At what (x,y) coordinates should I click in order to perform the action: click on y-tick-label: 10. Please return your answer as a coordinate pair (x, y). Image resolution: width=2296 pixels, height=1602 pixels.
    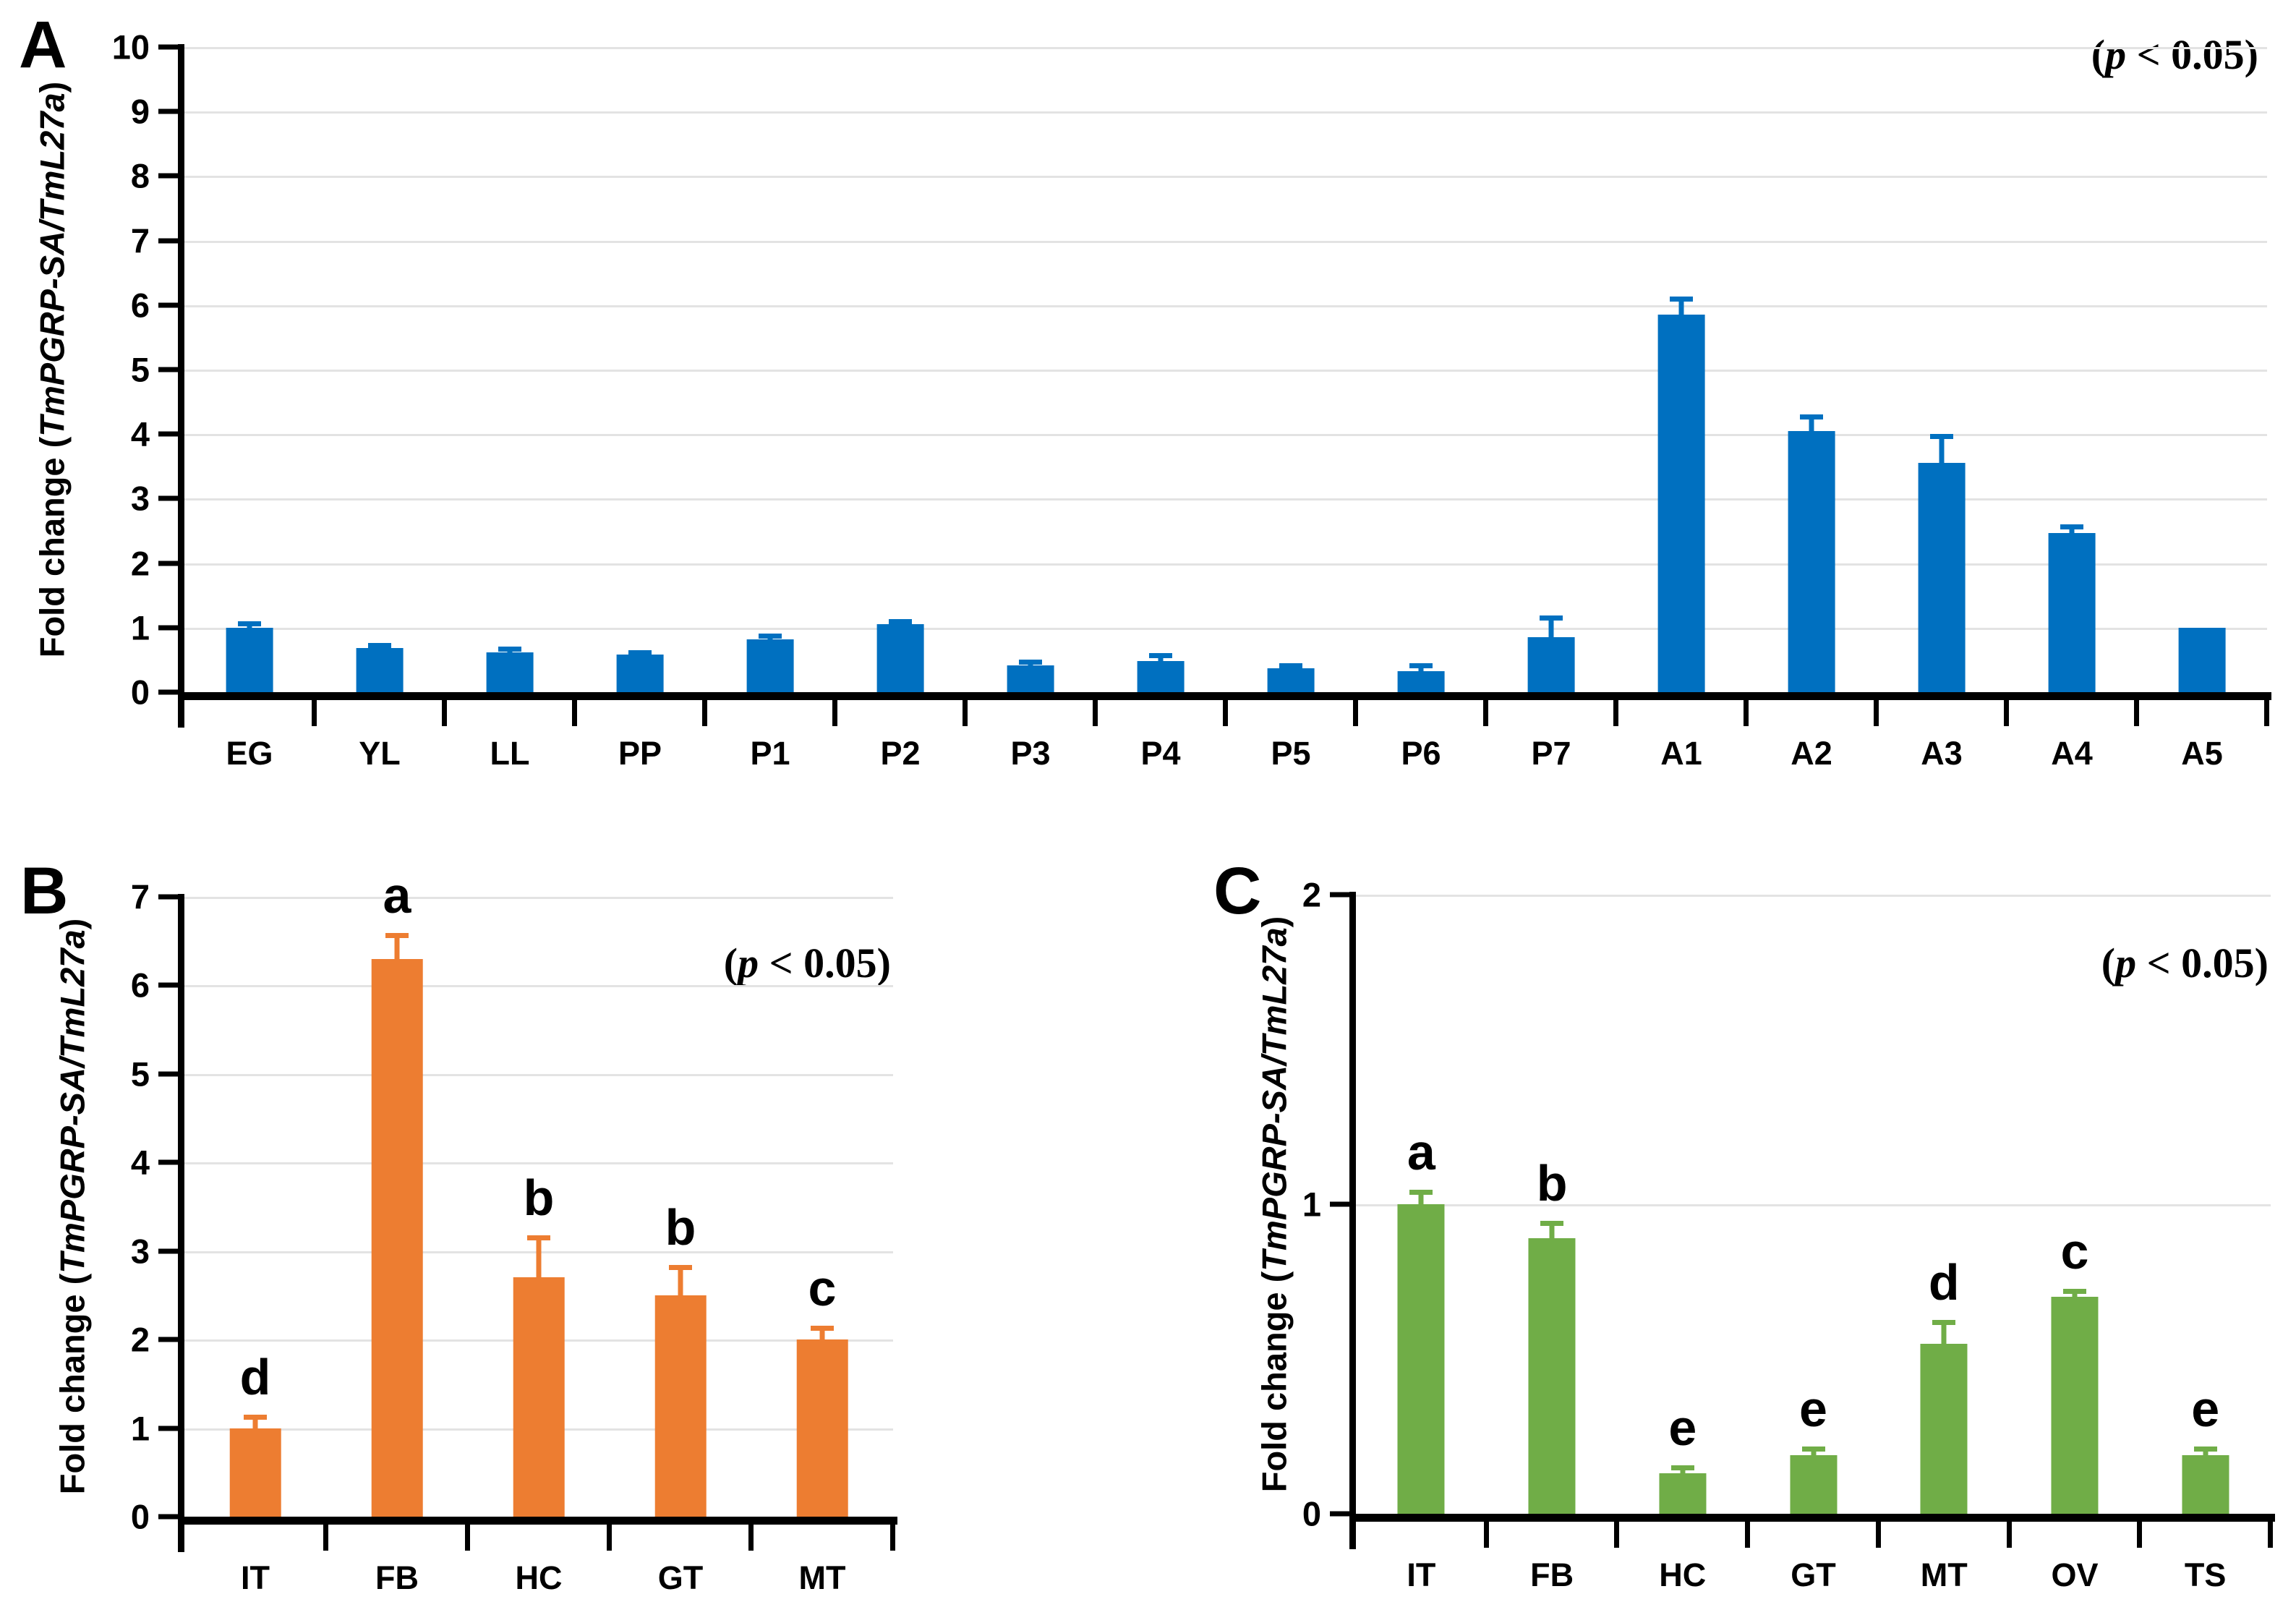
    Looking at the image, I should click on (130, 47).